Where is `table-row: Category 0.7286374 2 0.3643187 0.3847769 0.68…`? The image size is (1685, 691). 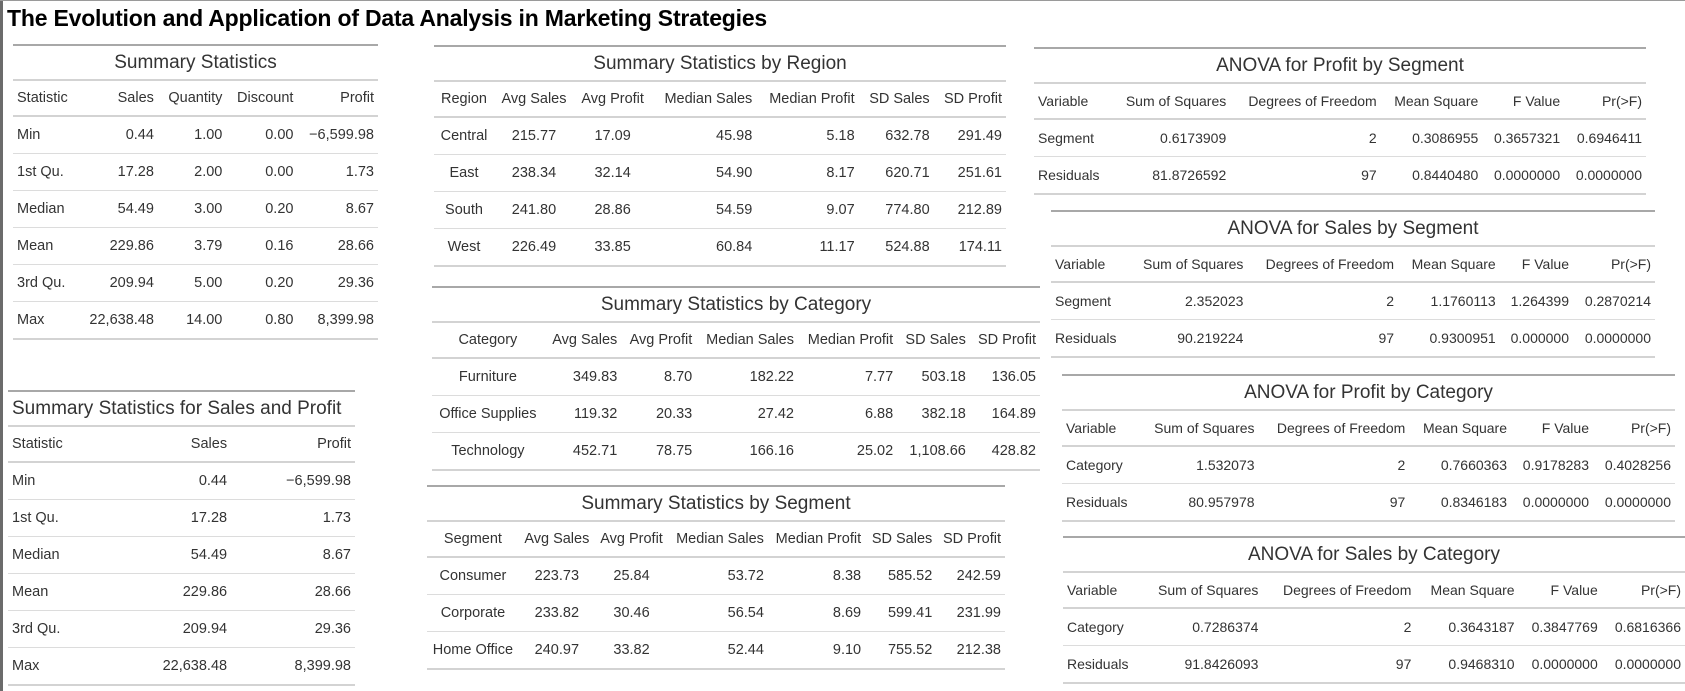 table-row: Category 0.7286374 2 0.3643187 0.3847769 0.68… is located at coordinates (1374, 627).